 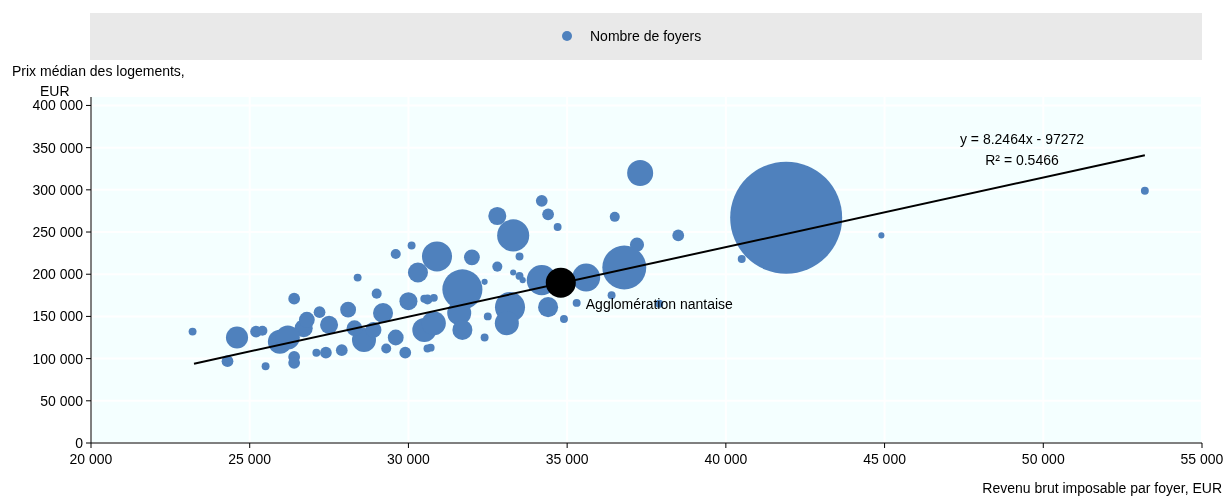 What do you see at coordinates (1202, 459) in the screenshot?
I see `x-tick-label: 55 000` at bounding box center [1202, 459].